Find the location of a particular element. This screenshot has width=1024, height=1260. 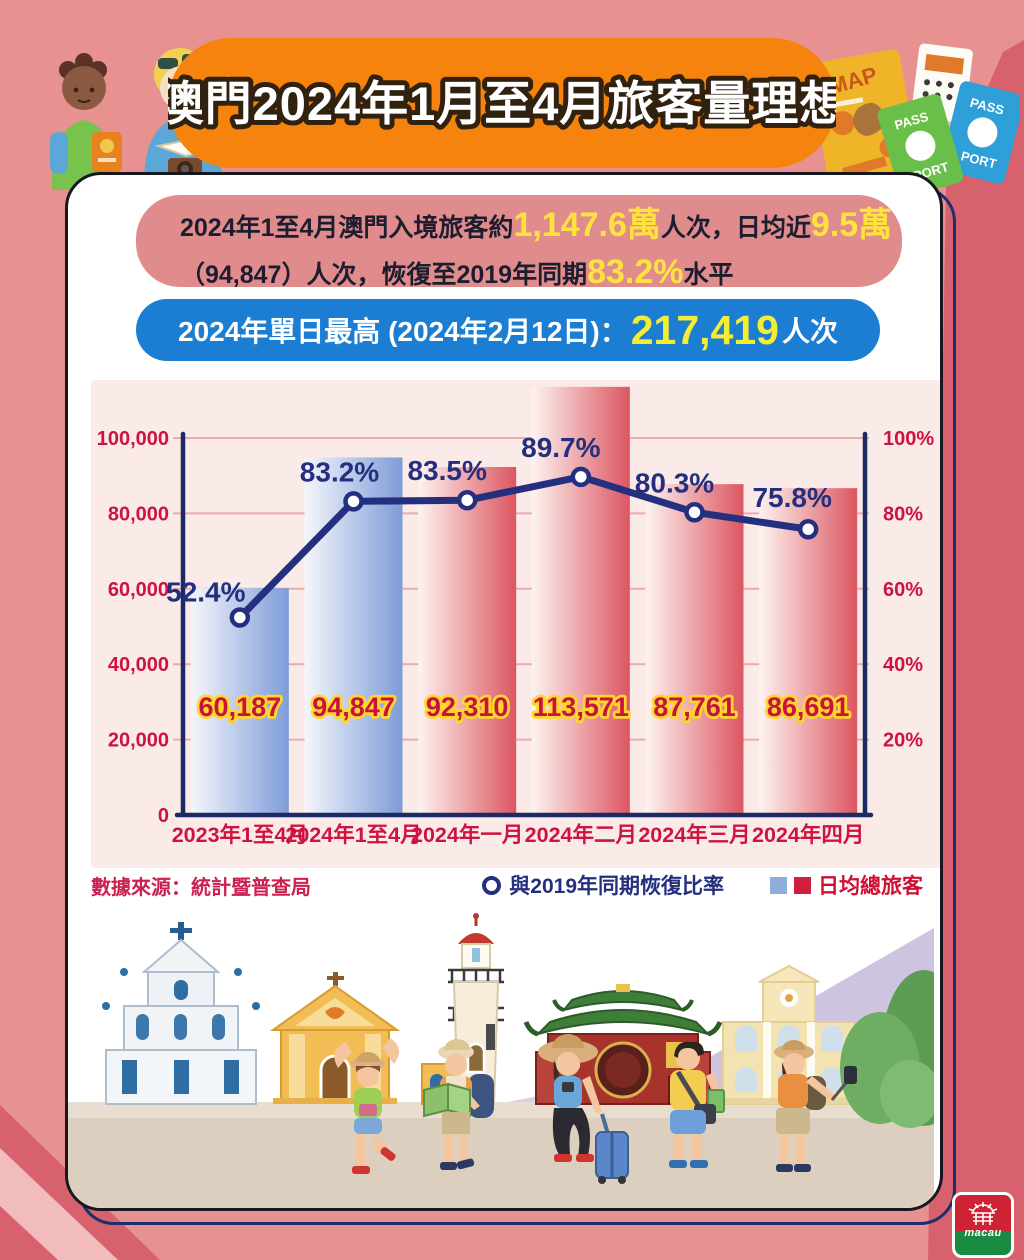

chart-legend: 與2019年同期恢復比率 日均總旅客 is located at coordinates (702, 885).